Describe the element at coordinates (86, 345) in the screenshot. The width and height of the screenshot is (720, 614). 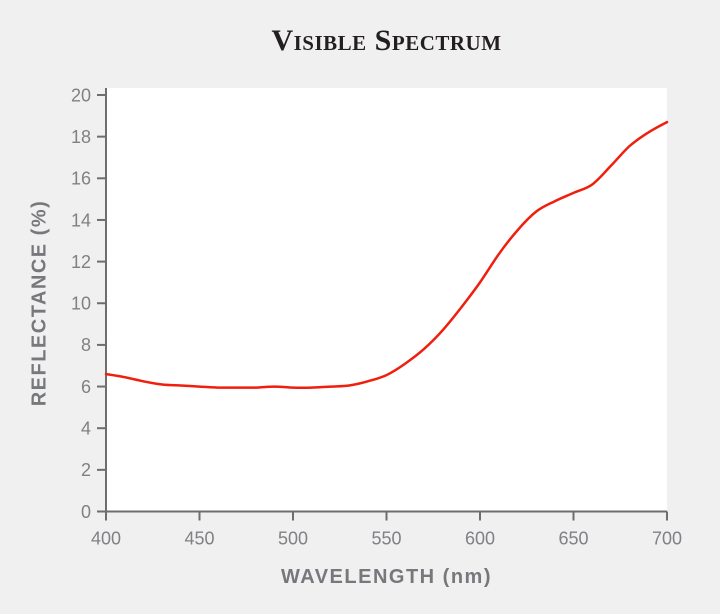
I see `y-tick-label: 8` at that location.